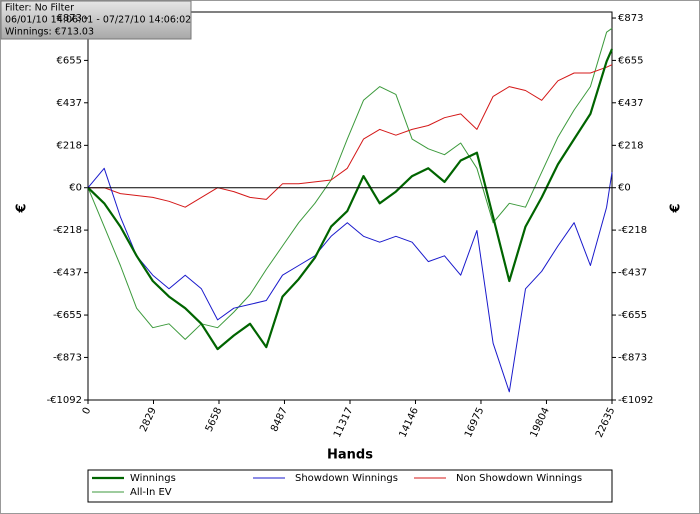 This screenshot has width=700, height=514. What do you see at coordinates (630, 103) in the screenshot?
I see `y2-tick-label: €437` at bounding box center [630, 103].